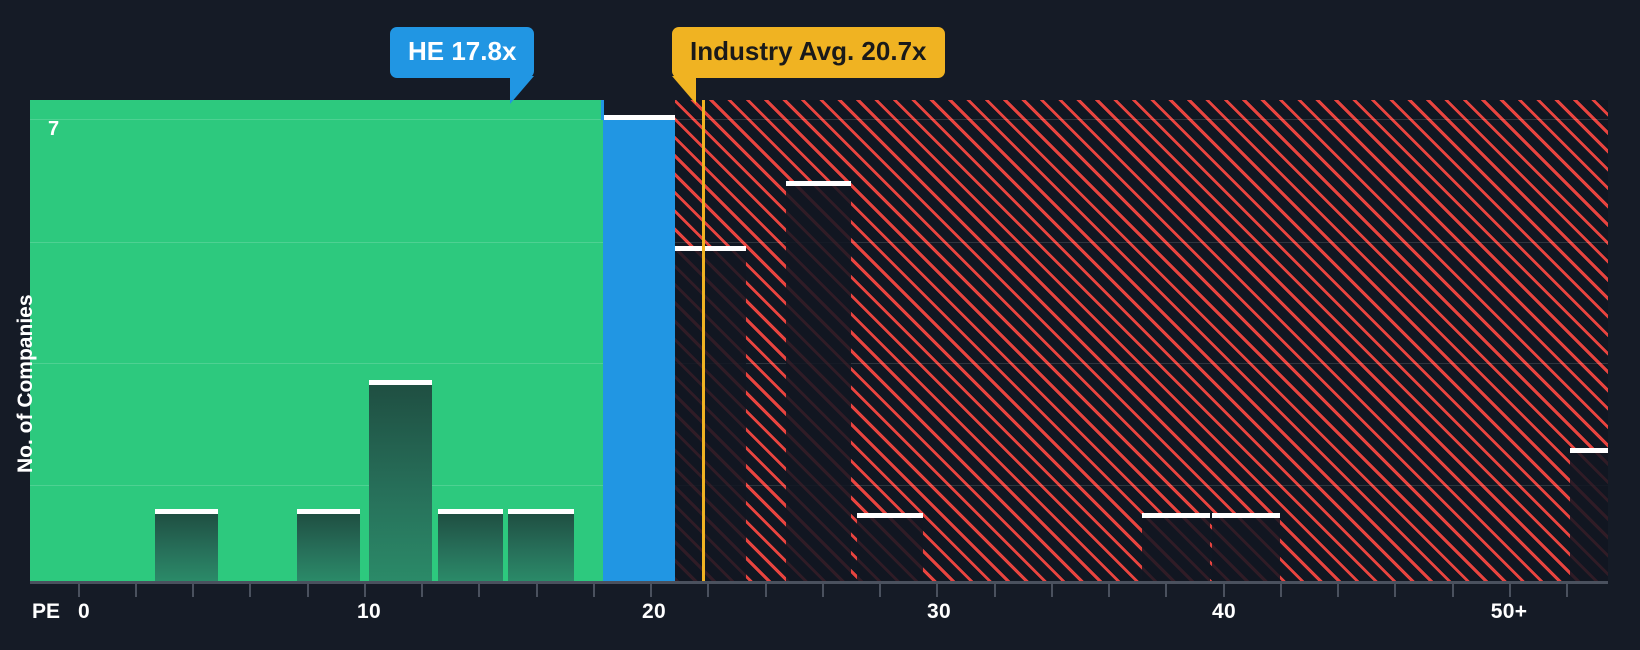 The width and height of the screenshot is (1640, 650). I want to click on he-pe-callout-label: HE 17.8x, so click(462, 51).